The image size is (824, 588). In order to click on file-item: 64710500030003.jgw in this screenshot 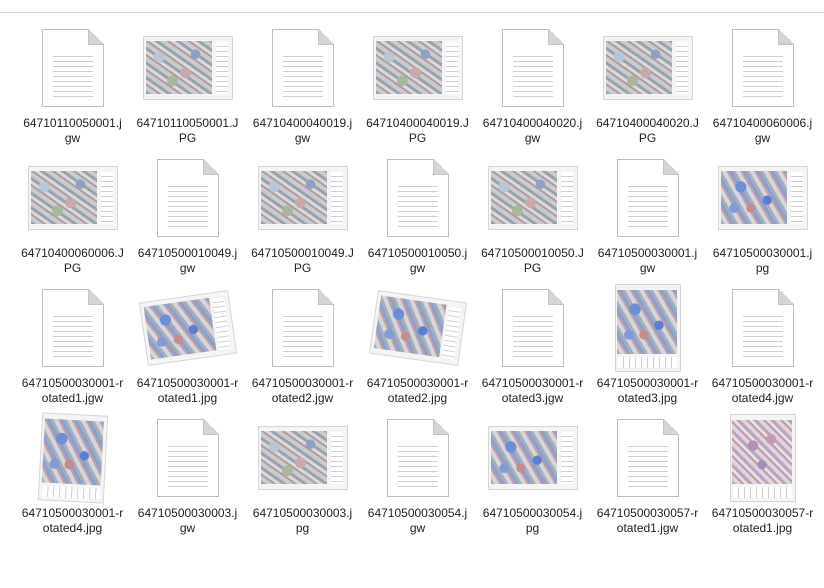, I will do `click(187, 475)`.